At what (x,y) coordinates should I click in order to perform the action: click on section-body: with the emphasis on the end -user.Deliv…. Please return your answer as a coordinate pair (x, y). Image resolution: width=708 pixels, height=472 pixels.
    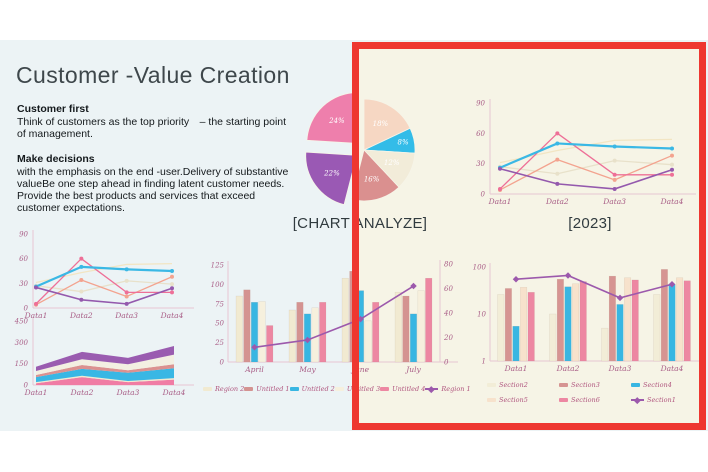
    Looking at the image, I should click on (153, 190).